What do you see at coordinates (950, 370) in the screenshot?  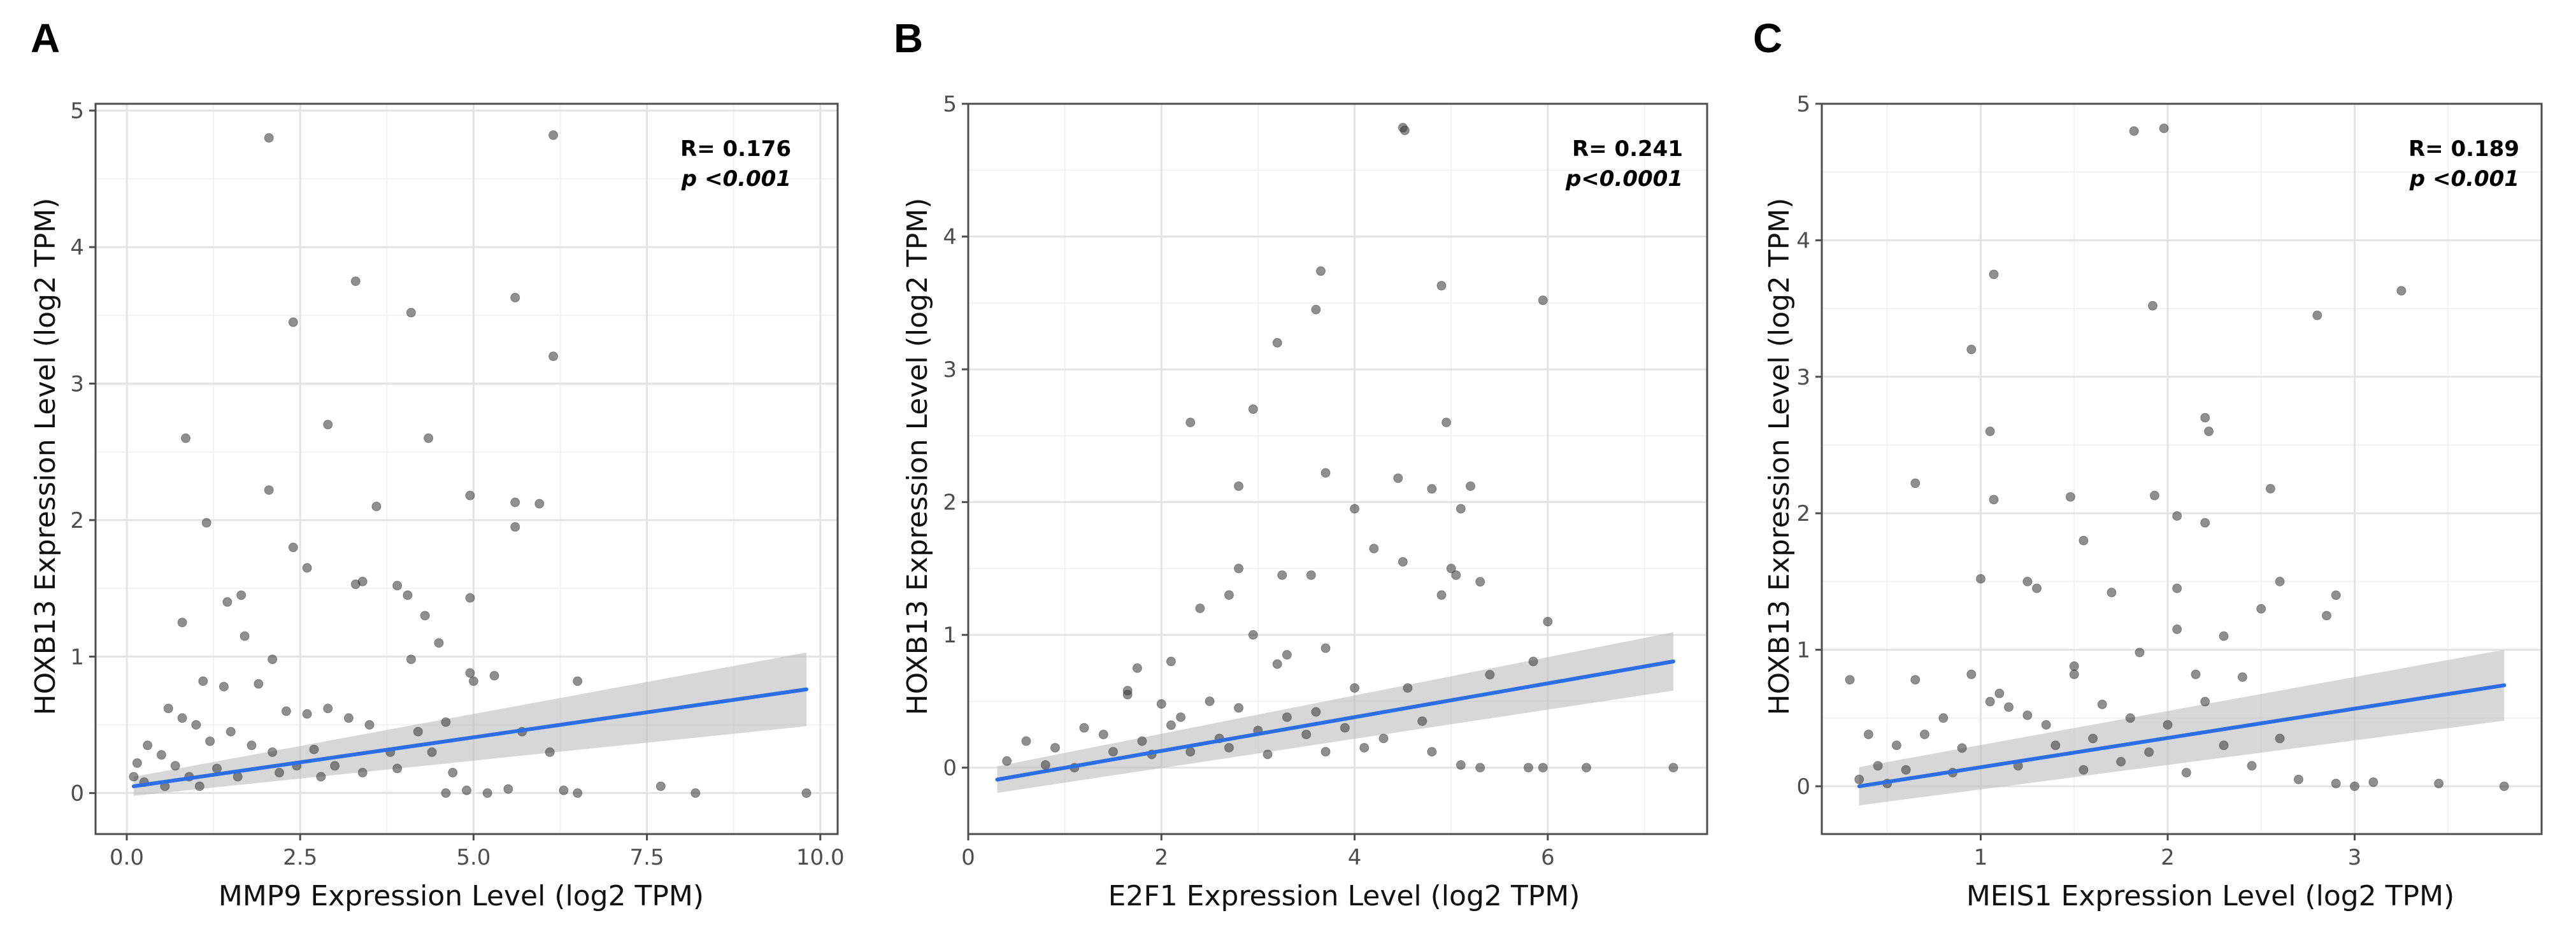 I see `y-tick-label-b: 3` at bounding box center [950, 370].